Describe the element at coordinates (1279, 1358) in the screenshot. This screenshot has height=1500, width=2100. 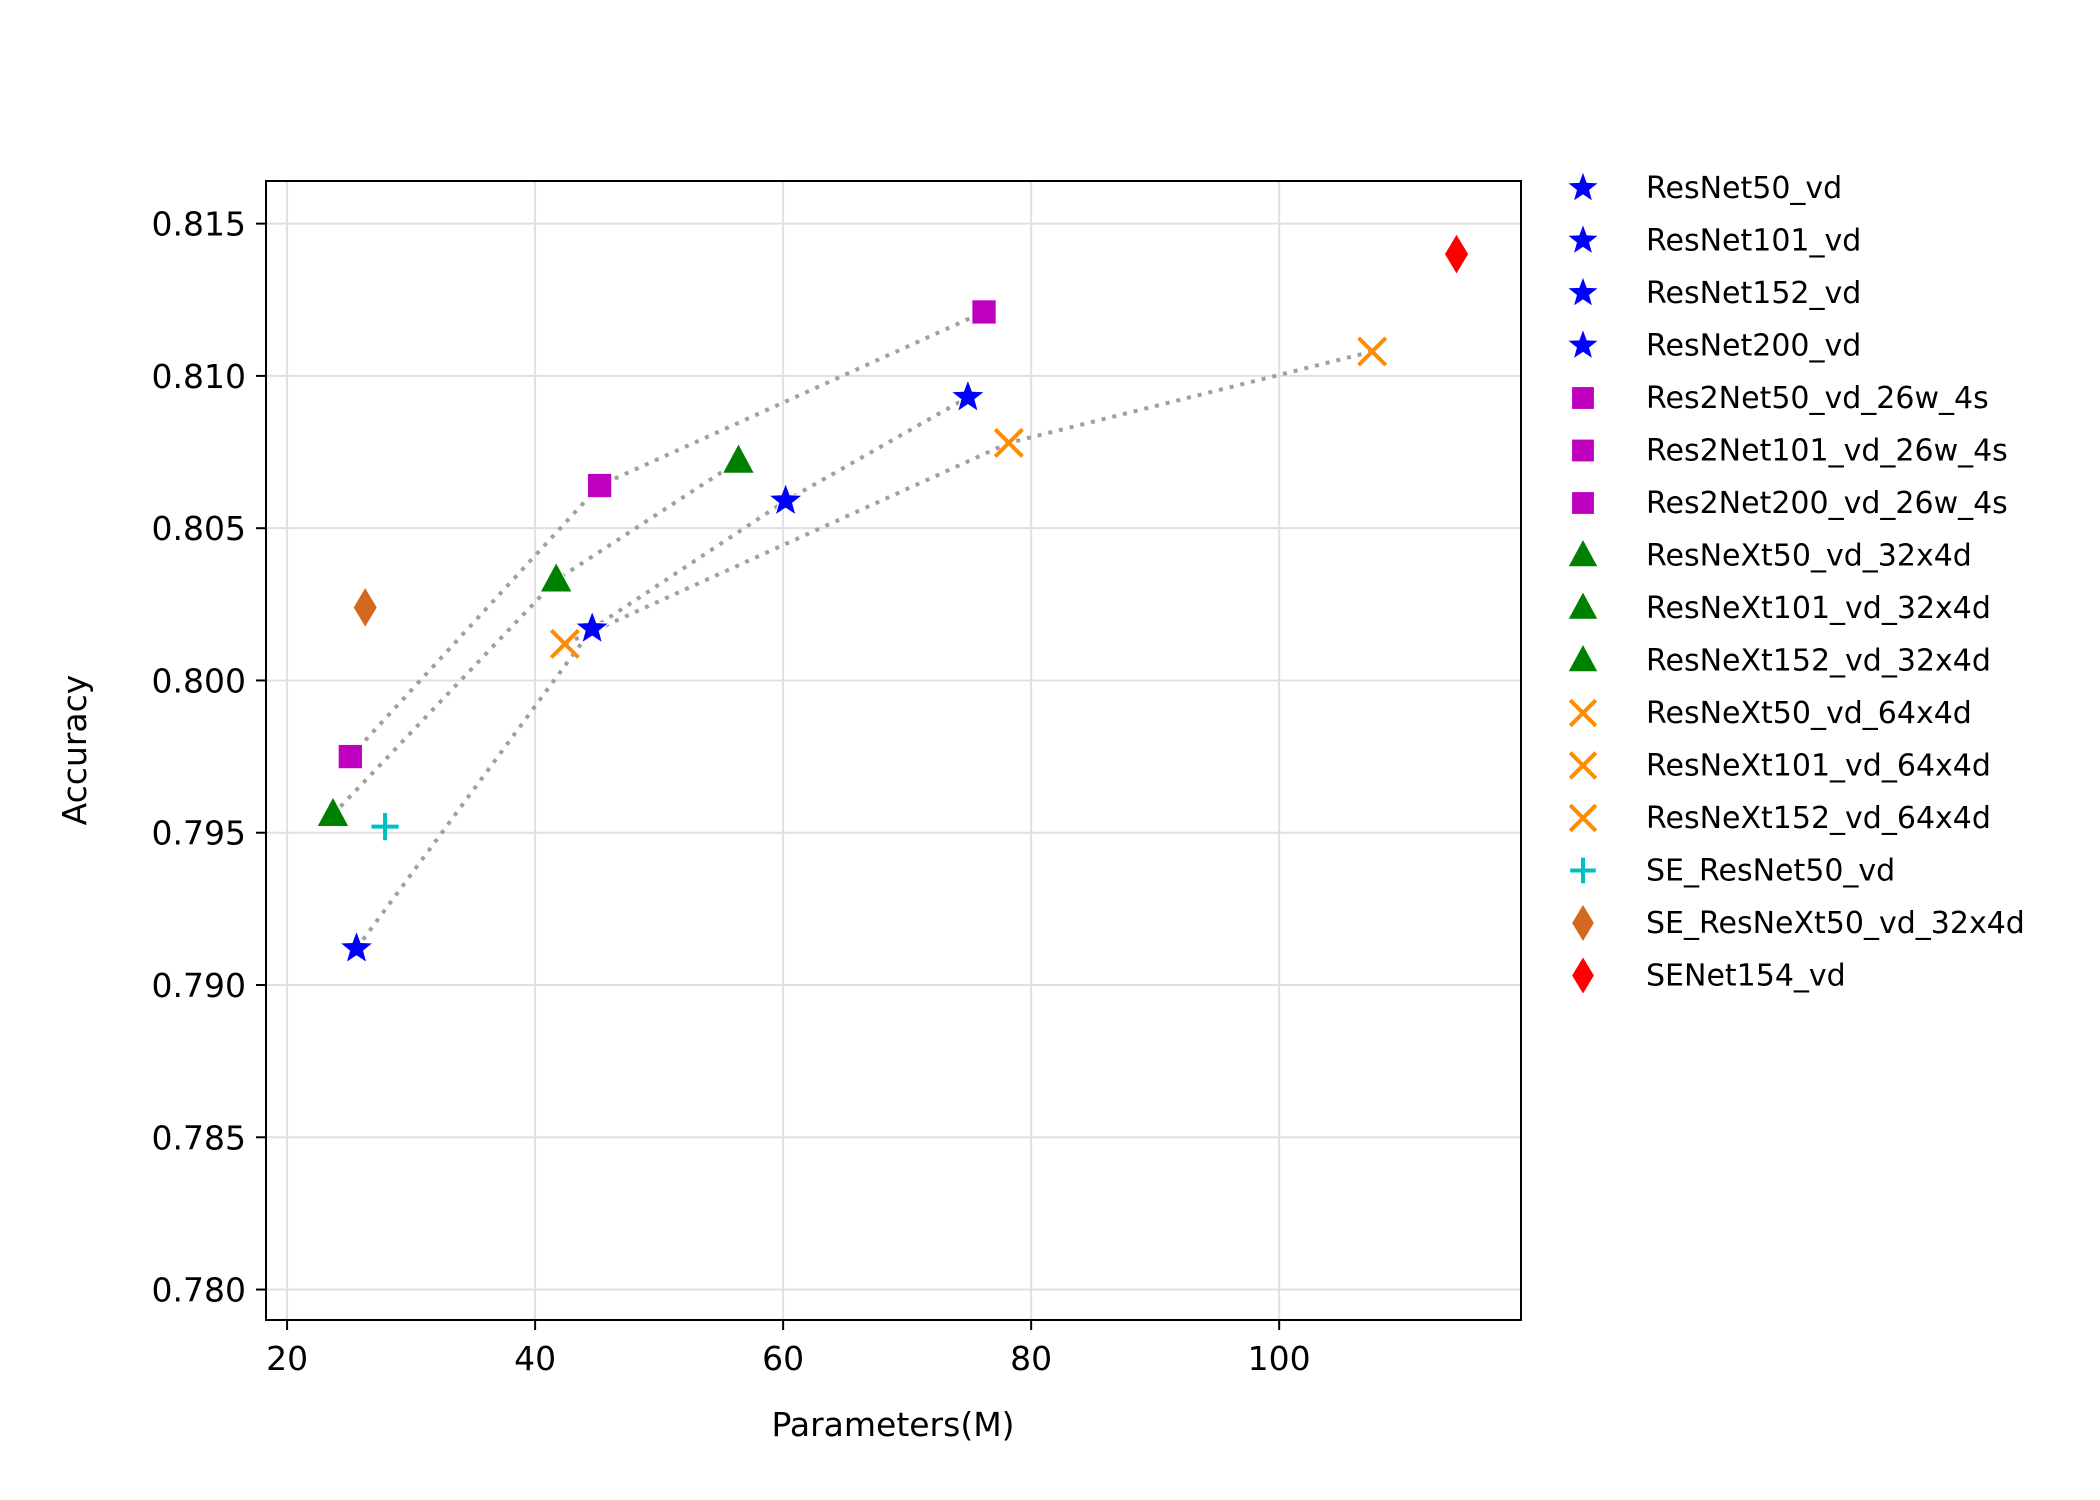
I see `x-tick-label: 100` at that location.